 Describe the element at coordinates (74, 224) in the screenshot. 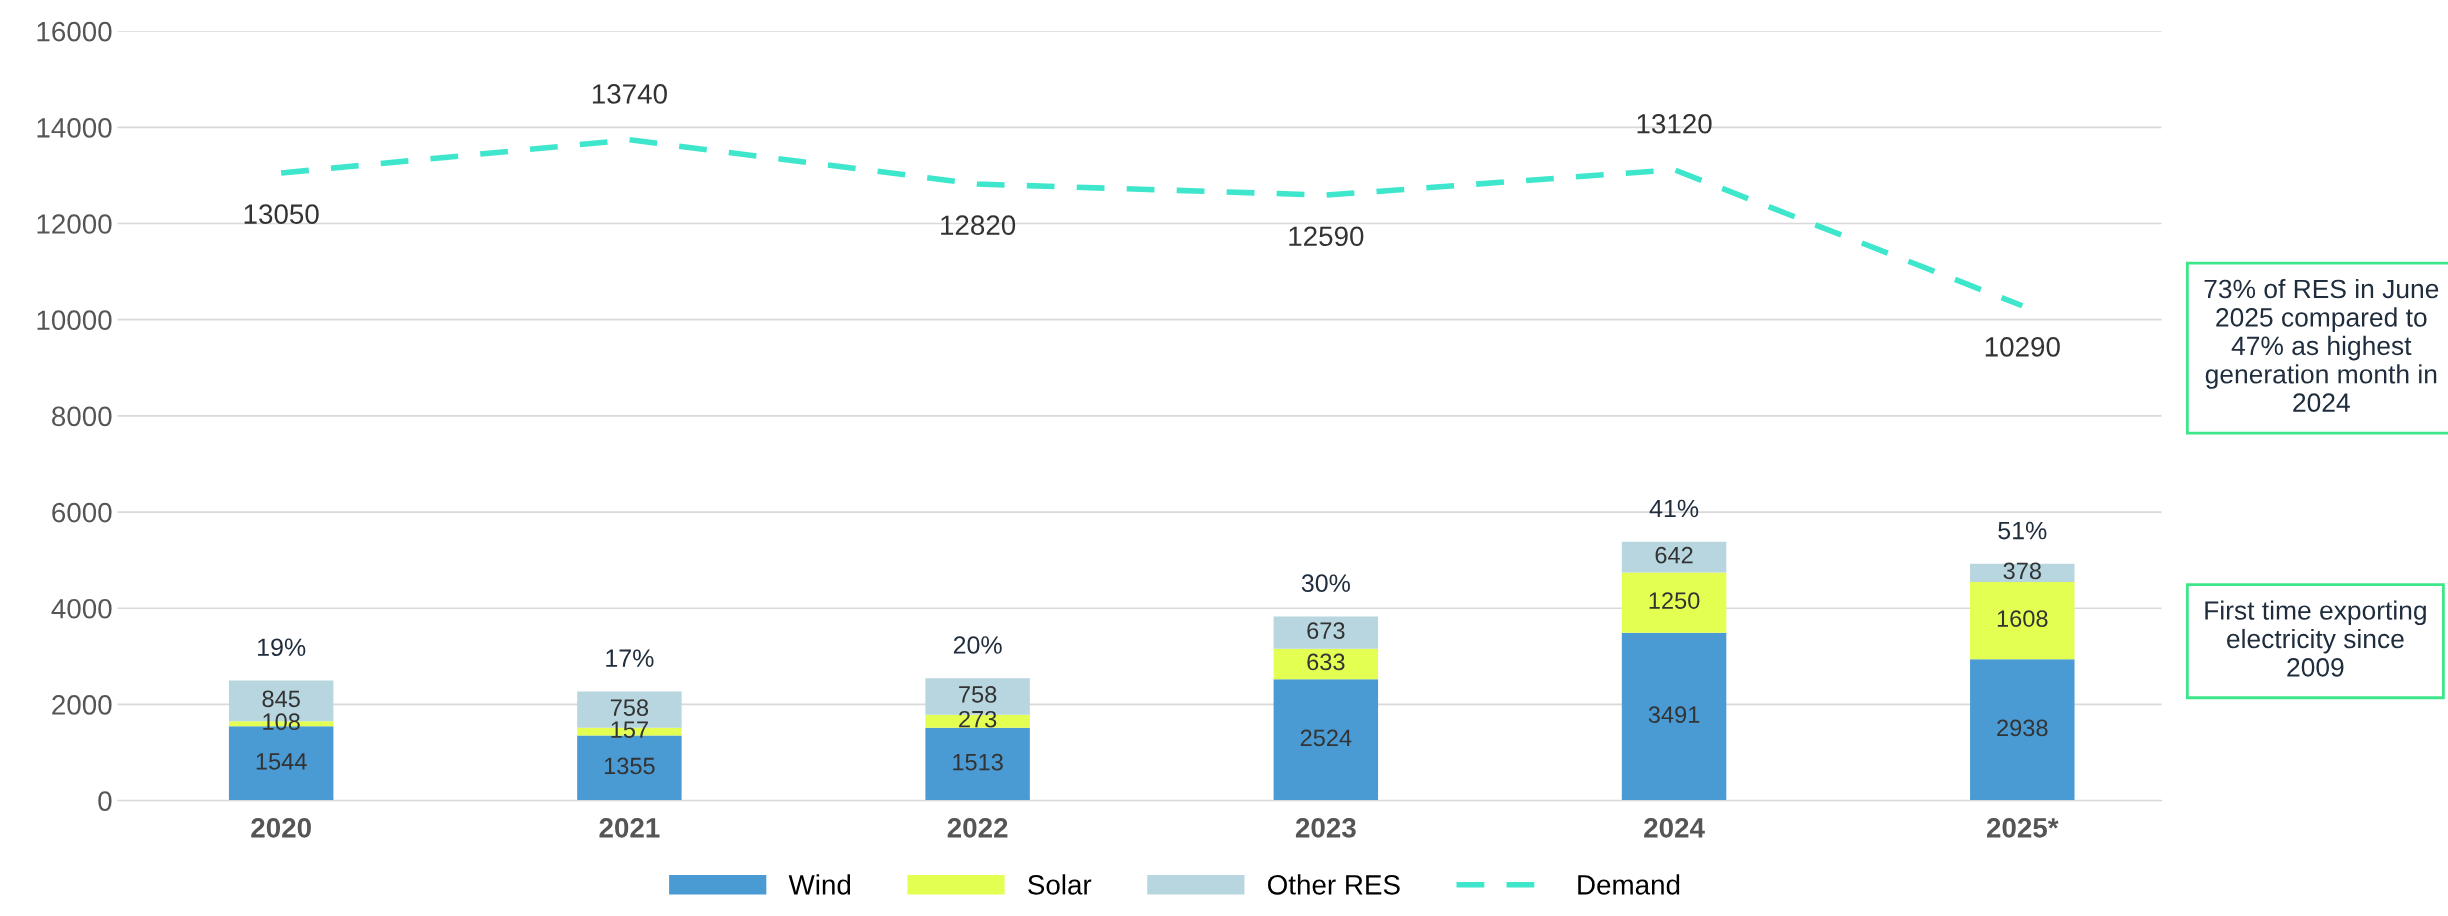

I see `y-tick-label: 12000` at that location.